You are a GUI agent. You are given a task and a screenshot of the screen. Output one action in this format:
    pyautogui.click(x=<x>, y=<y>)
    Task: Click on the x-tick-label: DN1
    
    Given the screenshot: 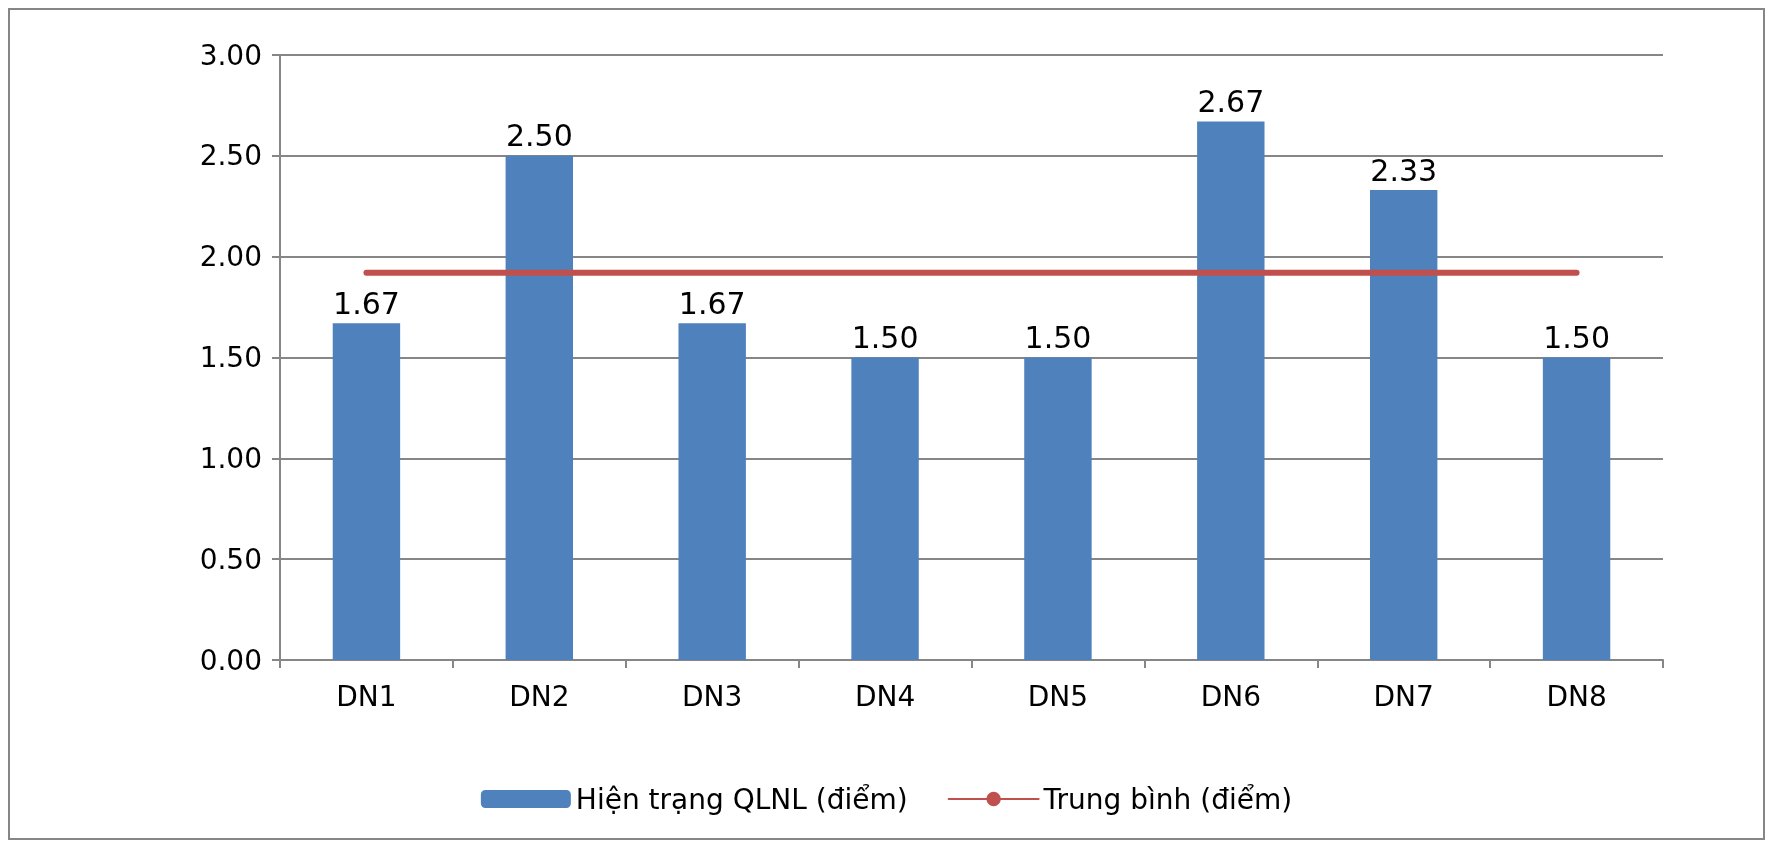 What is the action you would take?
    pyautogui.click(x=366, y=696)
    